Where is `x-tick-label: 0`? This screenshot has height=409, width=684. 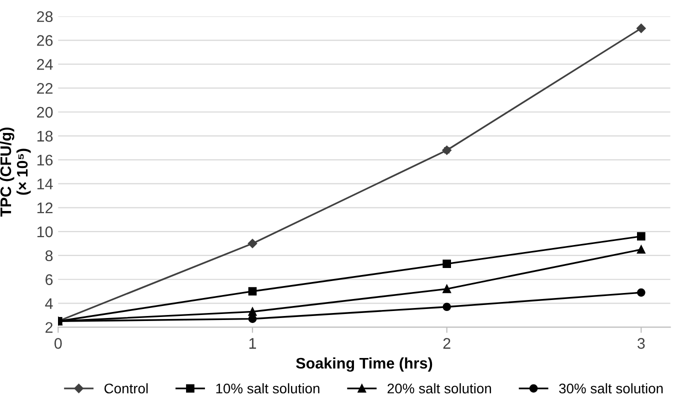
x-tick-label: 0 is located at coordinates (58, 343).